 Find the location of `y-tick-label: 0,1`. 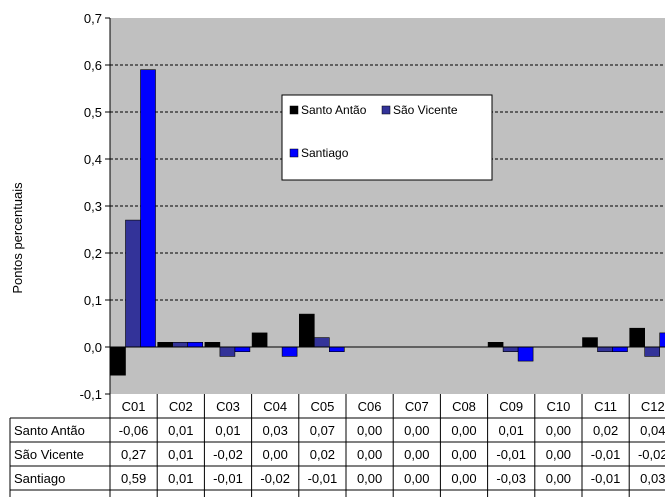

y-tick-label: 0,1 is located at coordinates (93, 300).